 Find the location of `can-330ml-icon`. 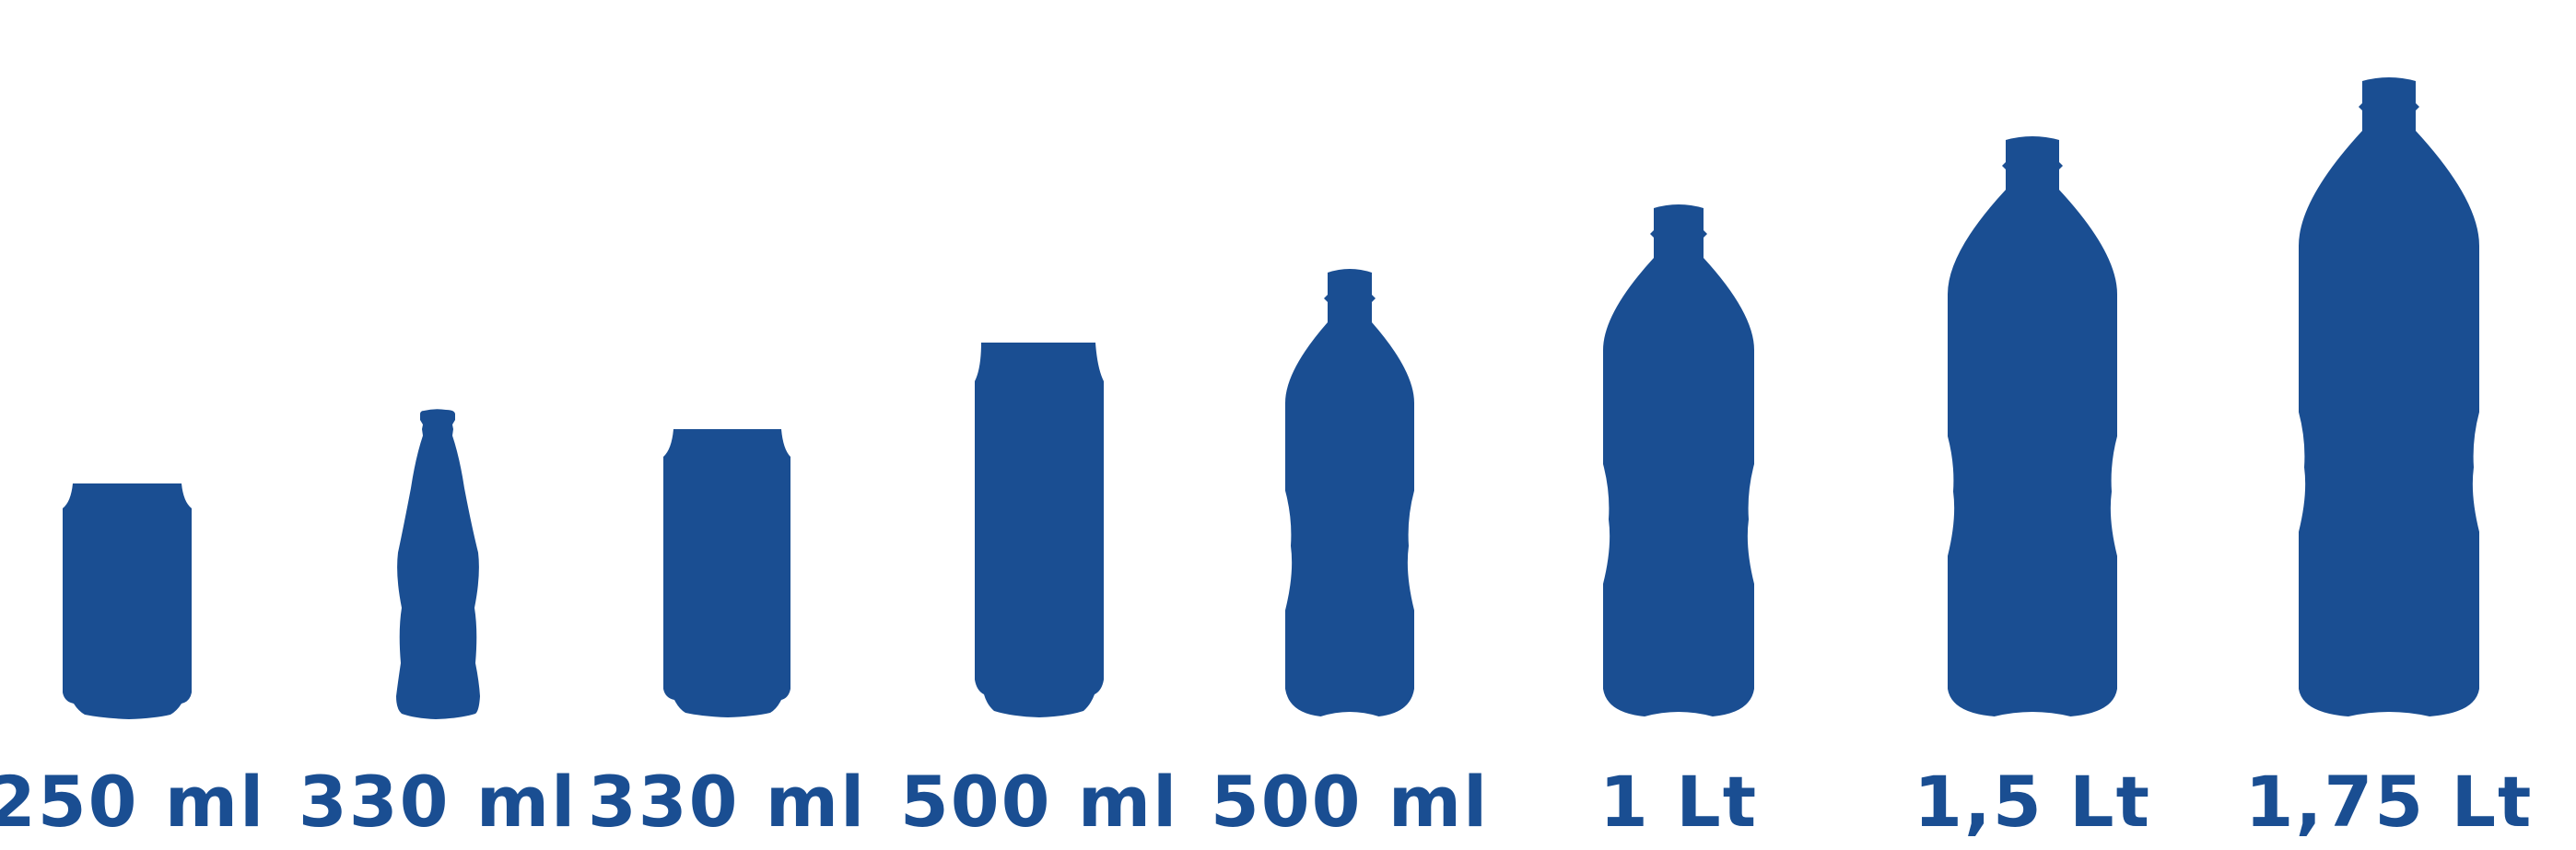

can-330ml-icon is located at coordinates (726, 573).